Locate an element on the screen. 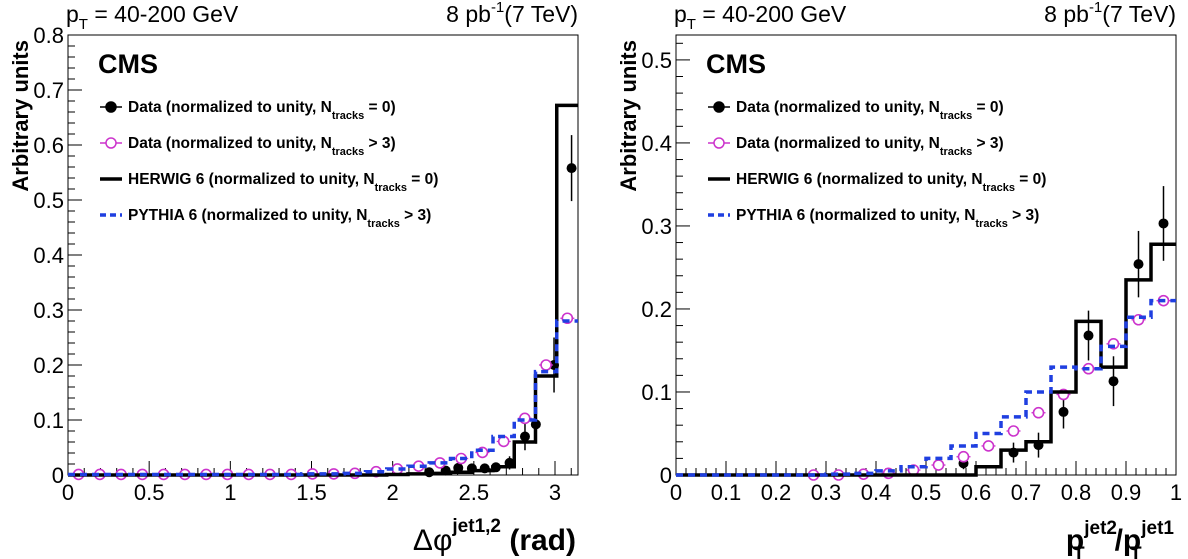 This screenshot has height=559, width=1188. x-tick-label: 0.7 is located at coordinates (1026, 492).